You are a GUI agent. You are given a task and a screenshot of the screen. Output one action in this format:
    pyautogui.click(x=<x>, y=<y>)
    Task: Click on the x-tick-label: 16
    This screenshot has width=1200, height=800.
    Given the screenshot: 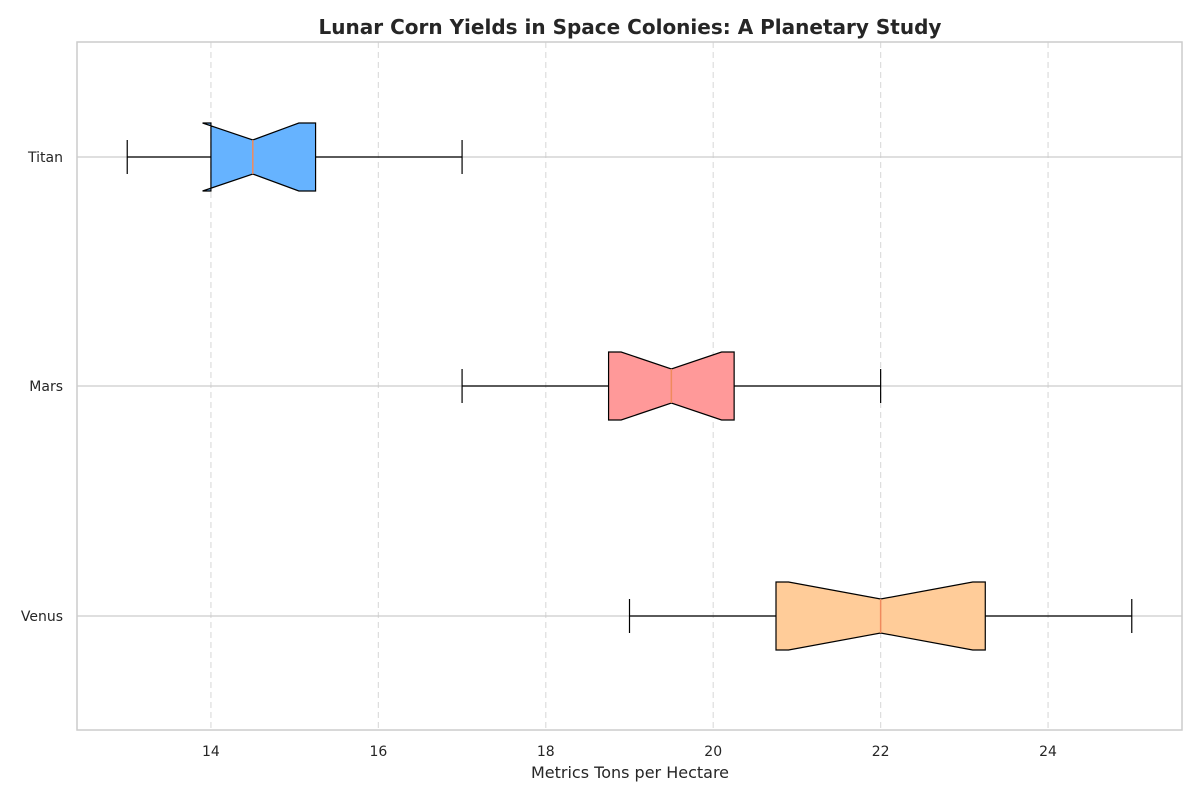 What is the action you would take?
    pyautogui.click(x=378, y=752)
    